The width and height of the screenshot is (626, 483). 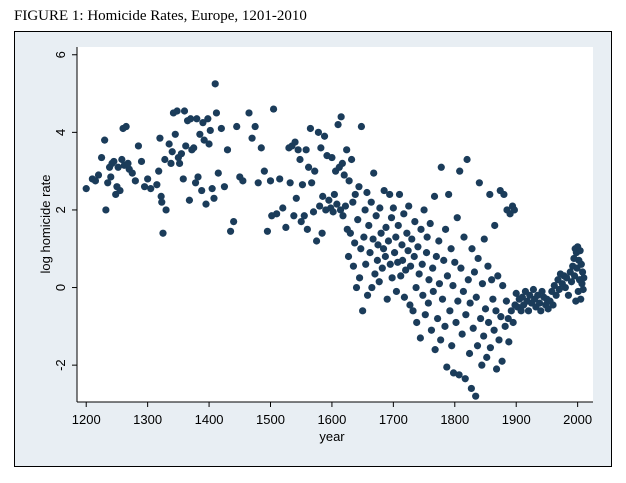 What do you see at coordinates (45, 224) in the screenshot?
I see `y-axis-title: log homicide rate` at bounding box center [45, 224].